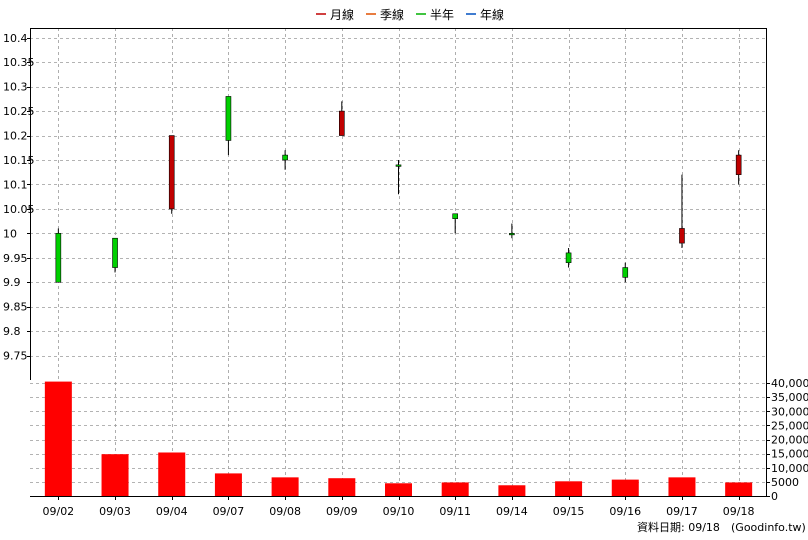 This screenshot has height=540, width=808. Describe the element at coordinates (342, 511) in the screenshot. I see `x-tick-label: 09/09` at that location.